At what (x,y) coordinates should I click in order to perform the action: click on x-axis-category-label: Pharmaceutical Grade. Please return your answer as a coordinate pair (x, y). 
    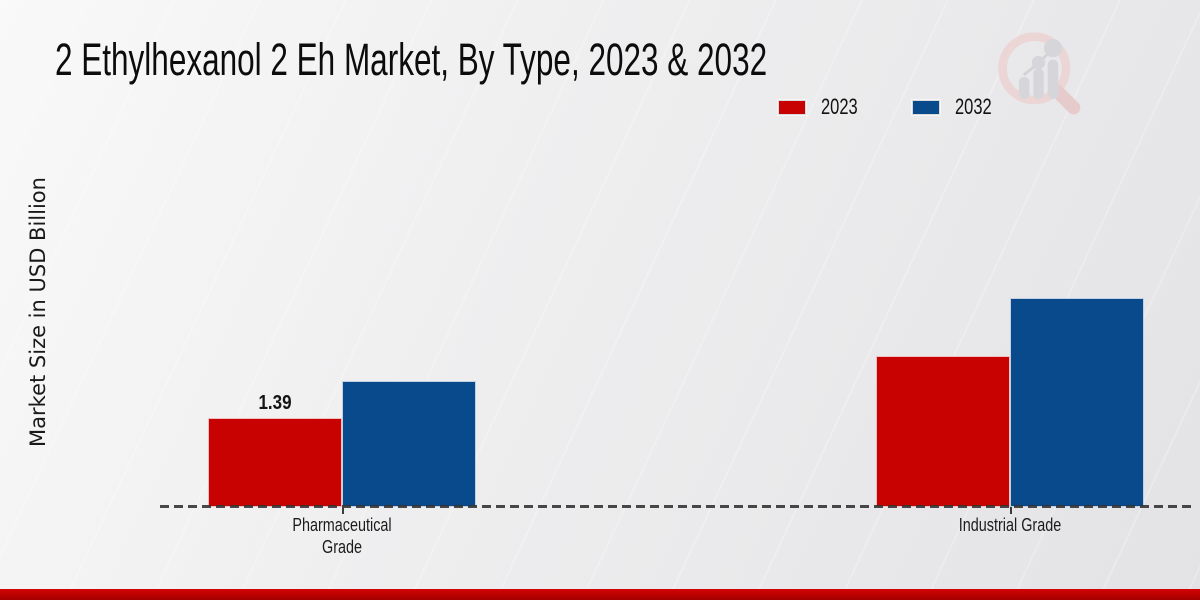
    Looking at the image, I should click on (342, 536).